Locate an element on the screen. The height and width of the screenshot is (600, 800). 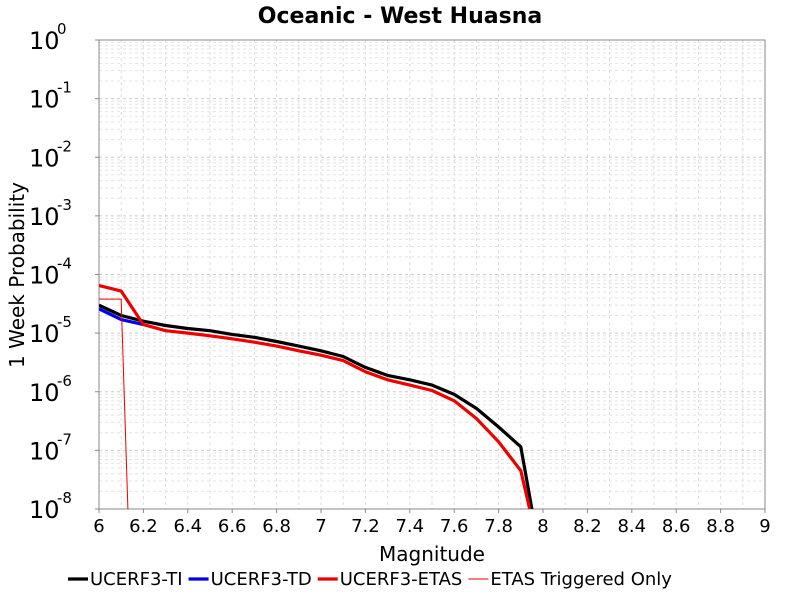
x-tick-label: 7.8 is located at coordinates (498, 526).